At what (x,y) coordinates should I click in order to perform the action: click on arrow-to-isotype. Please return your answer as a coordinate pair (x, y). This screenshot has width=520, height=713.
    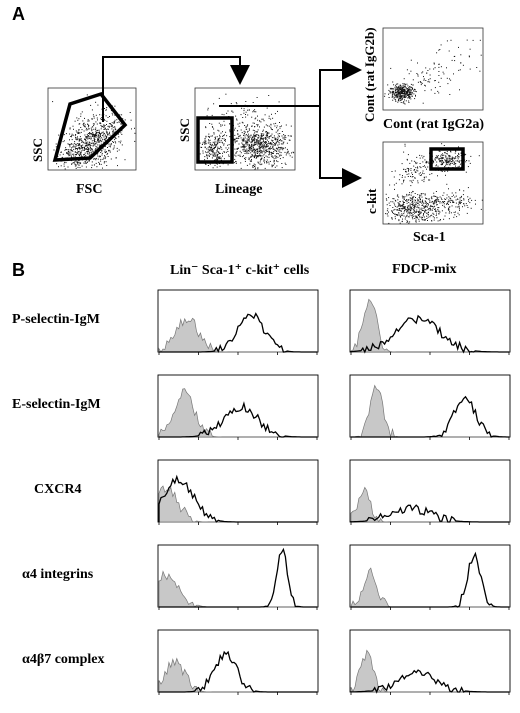
    Looking at the image, I should click on (340, 83).